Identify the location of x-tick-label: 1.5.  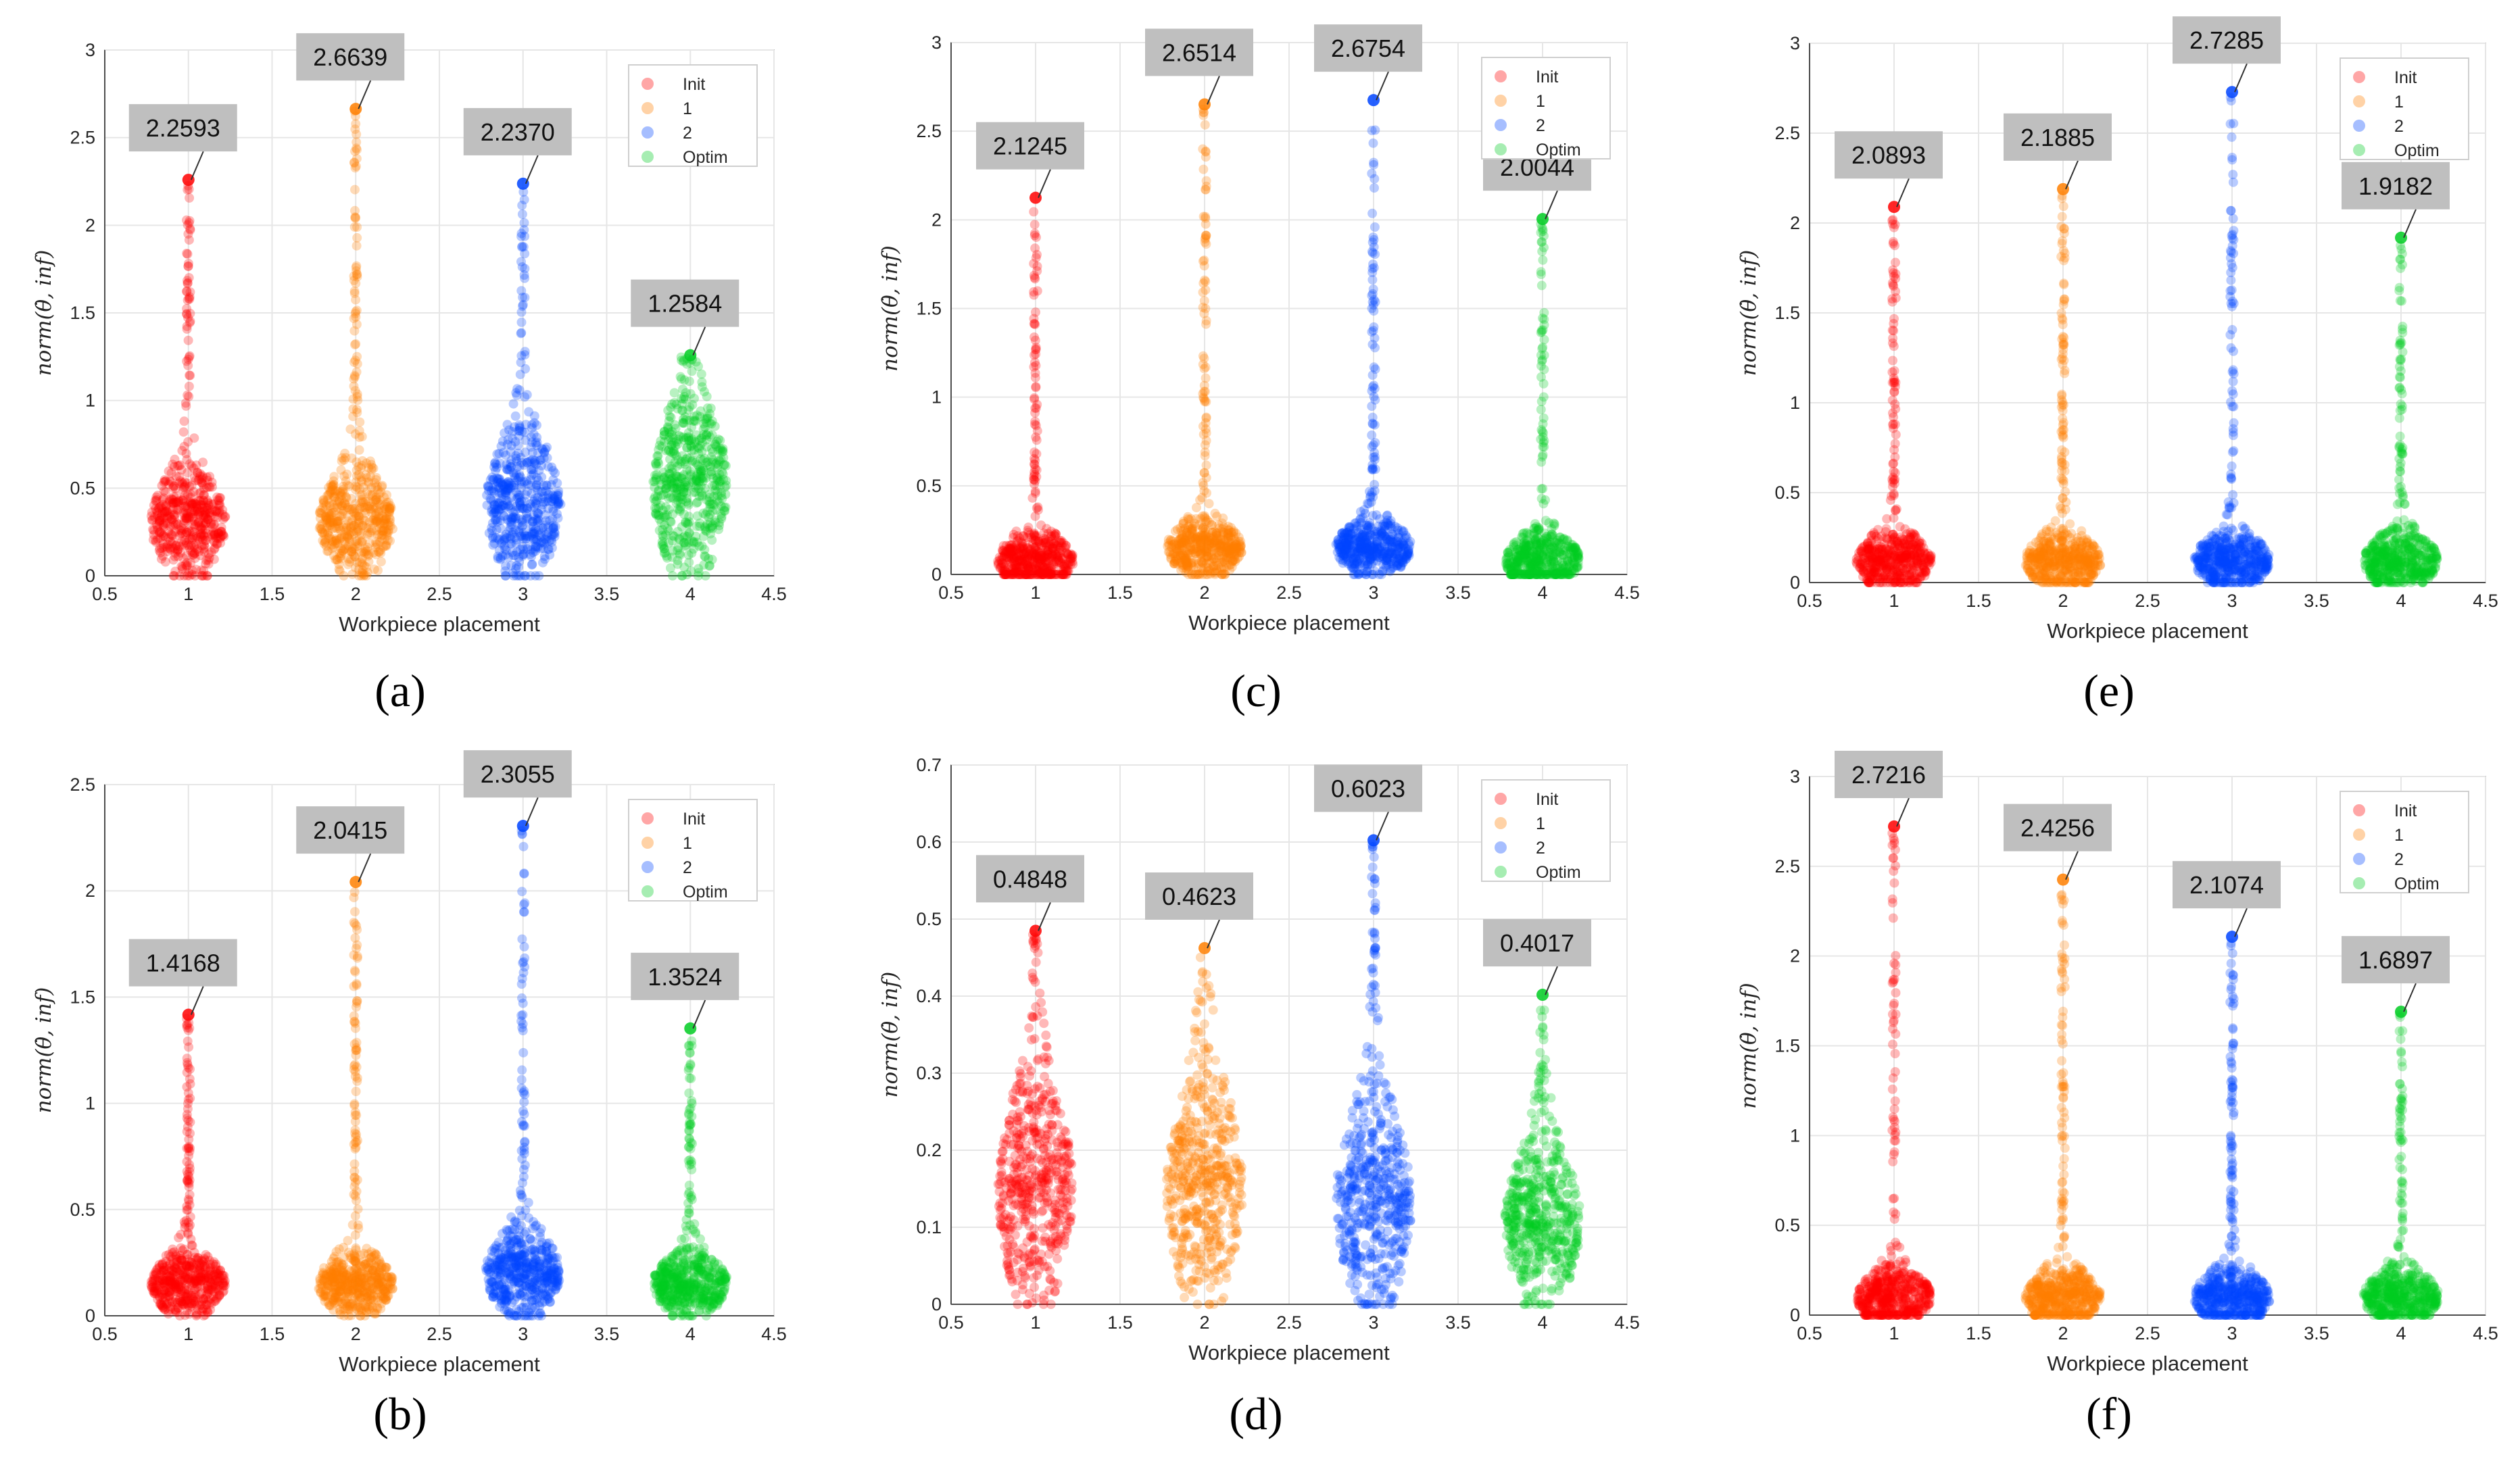
(1120, 593).